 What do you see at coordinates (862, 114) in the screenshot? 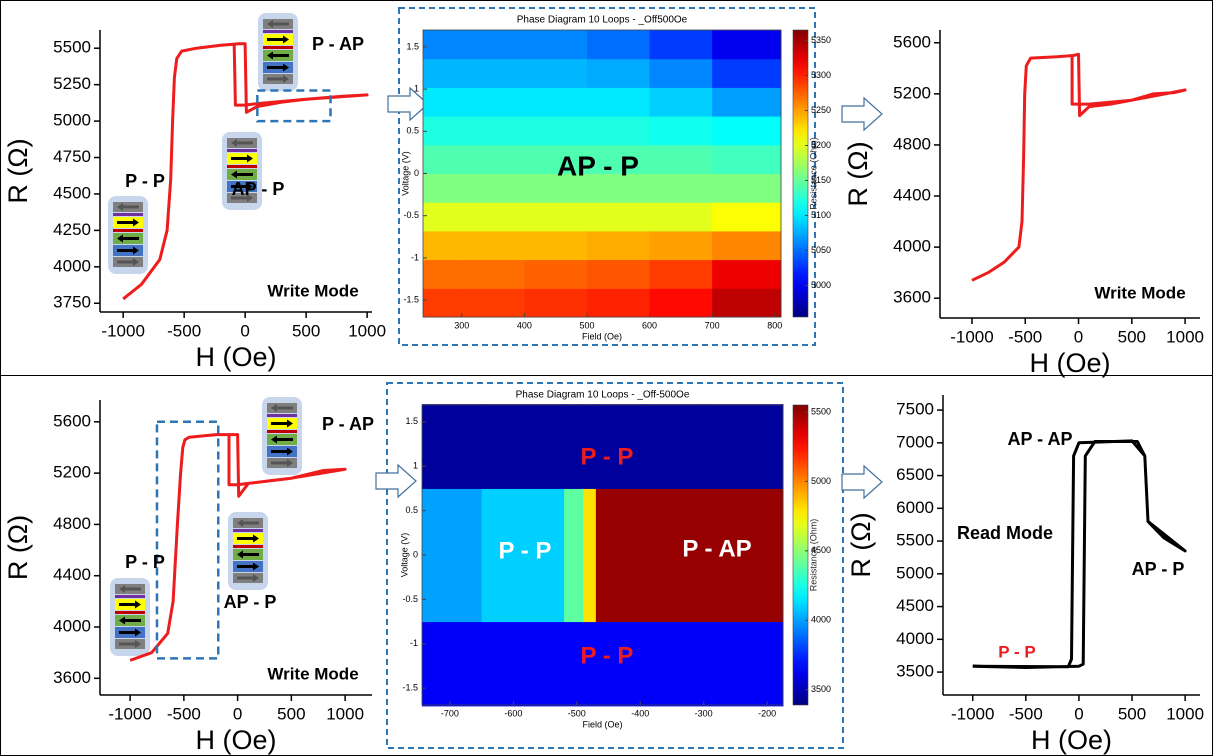
I see `flow-arrow` at bounding box center [862, 114].